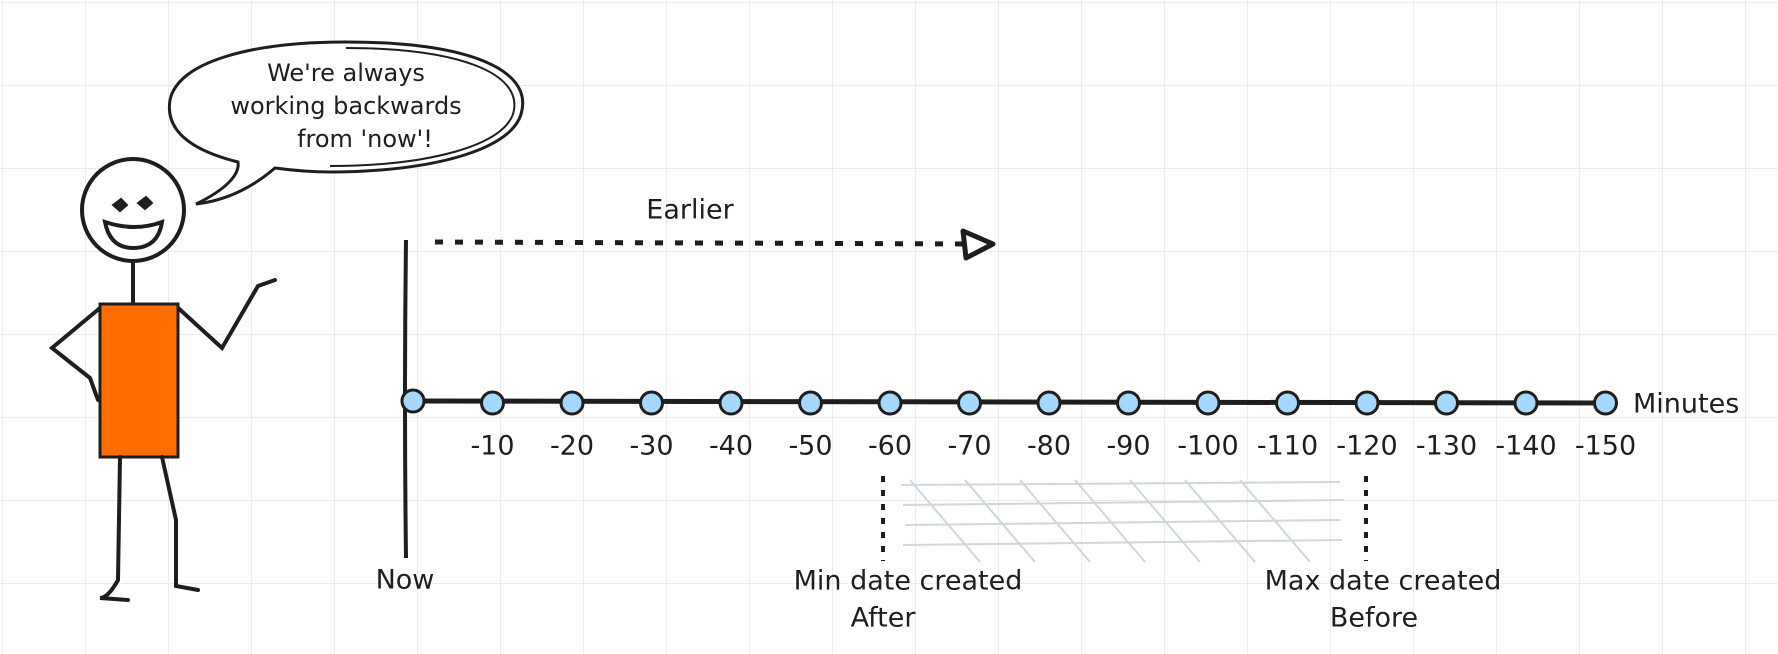 The height and width of the screenshot is (654, 1778). Describe the element at coordinates (1207, 446) in the screenshot. I see `tick-label: -100` at that location.